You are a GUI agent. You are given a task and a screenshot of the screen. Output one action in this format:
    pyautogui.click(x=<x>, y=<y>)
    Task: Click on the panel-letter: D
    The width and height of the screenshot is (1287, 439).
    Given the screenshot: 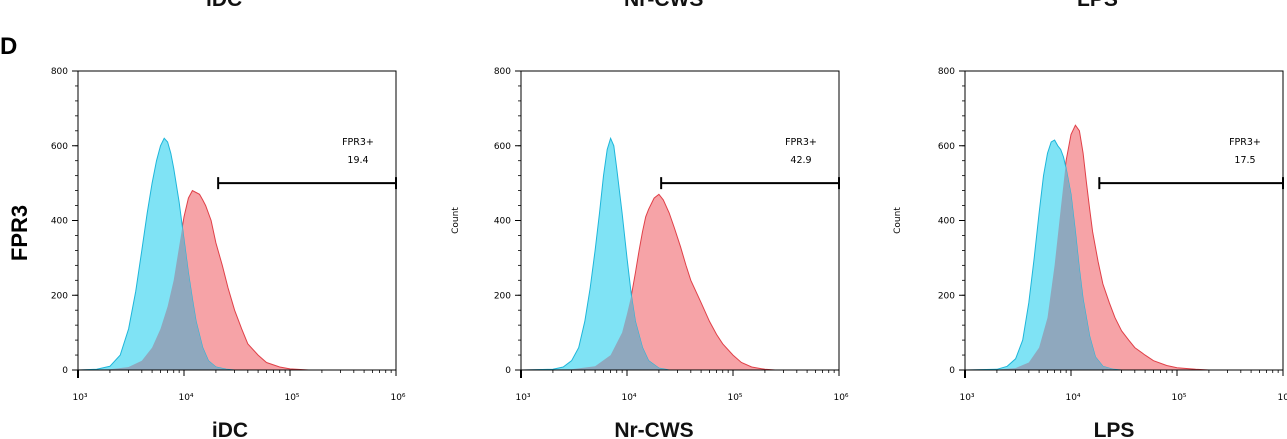 What is the action you would take?
    pyautogui.click(x=9, y=46)
    